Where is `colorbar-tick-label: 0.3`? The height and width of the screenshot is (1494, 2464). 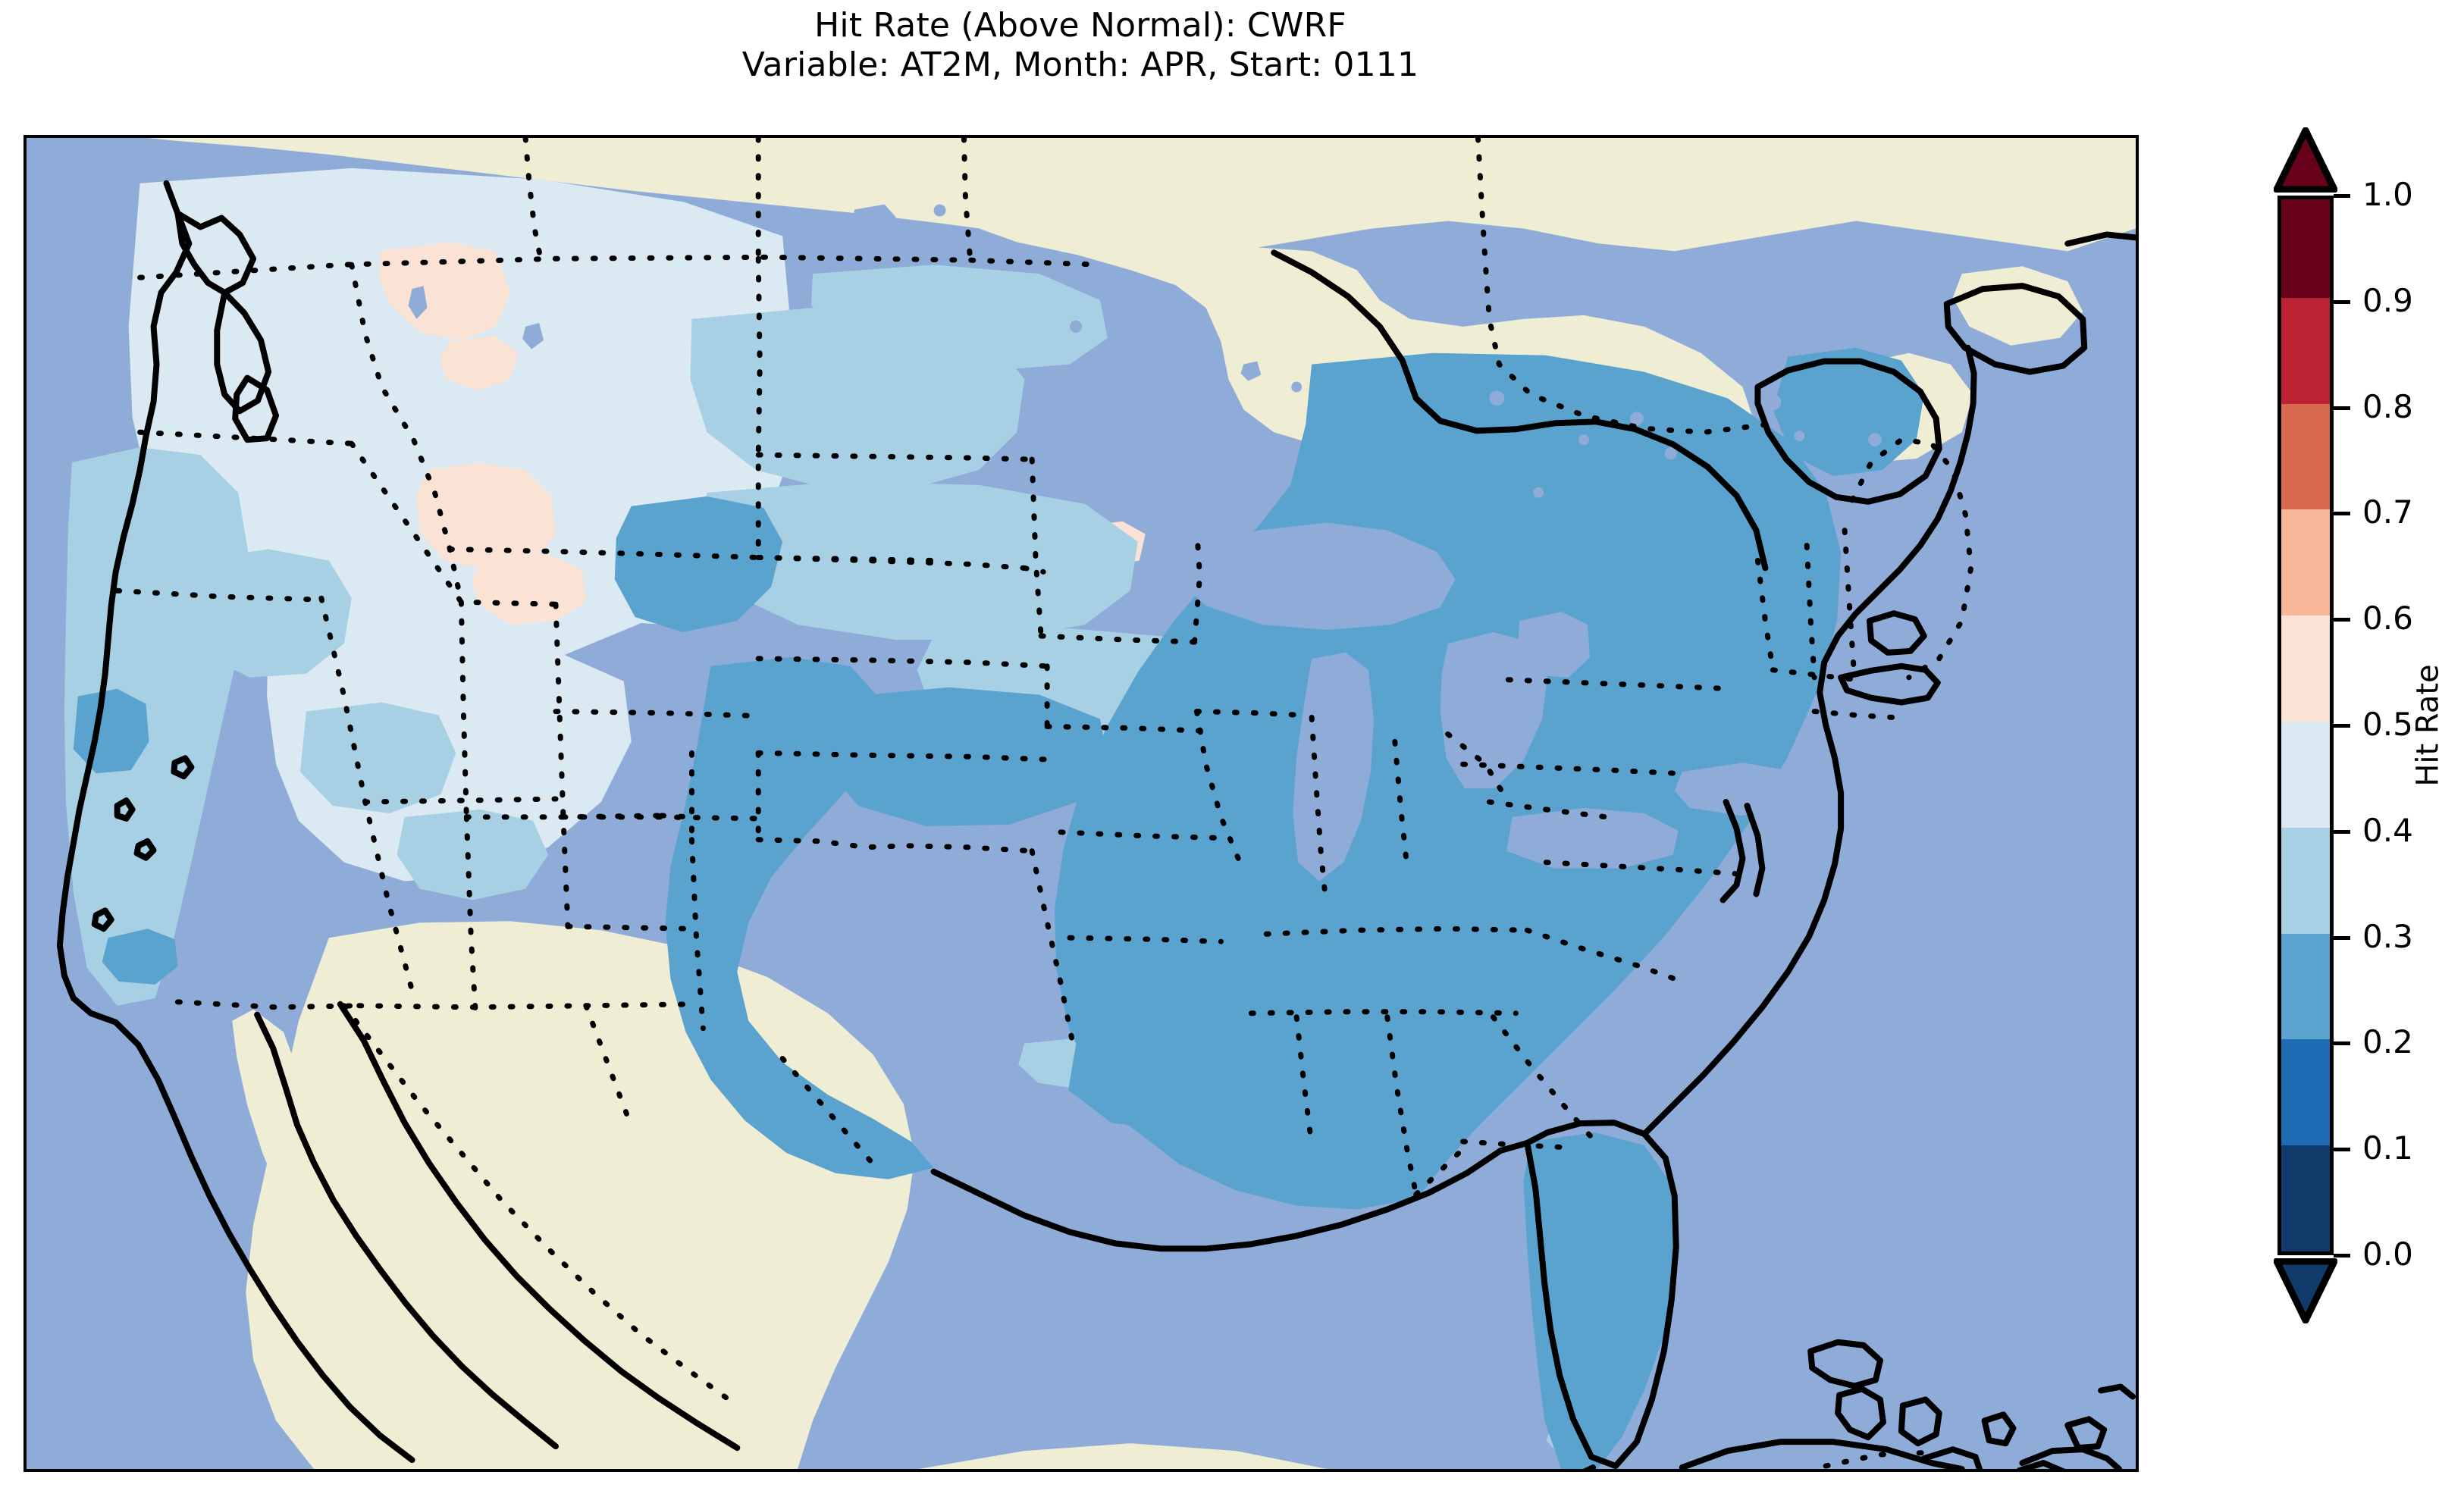
colorbar-tick-label: 0.3 is located at coordinates (2387, 936).